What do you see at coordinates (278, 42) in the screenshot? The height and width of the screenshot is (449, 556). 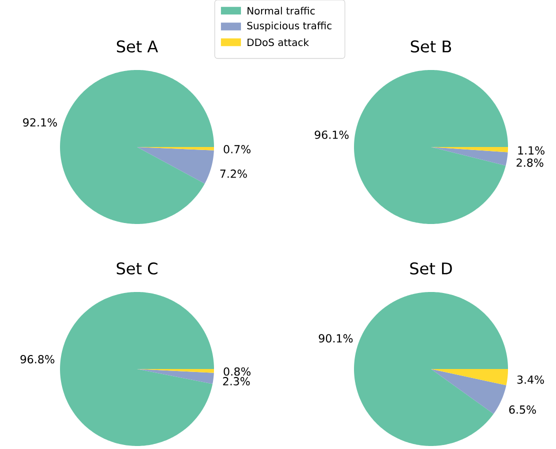 I see `legend-label: DDoS attack` at bounding box center [278, 42].